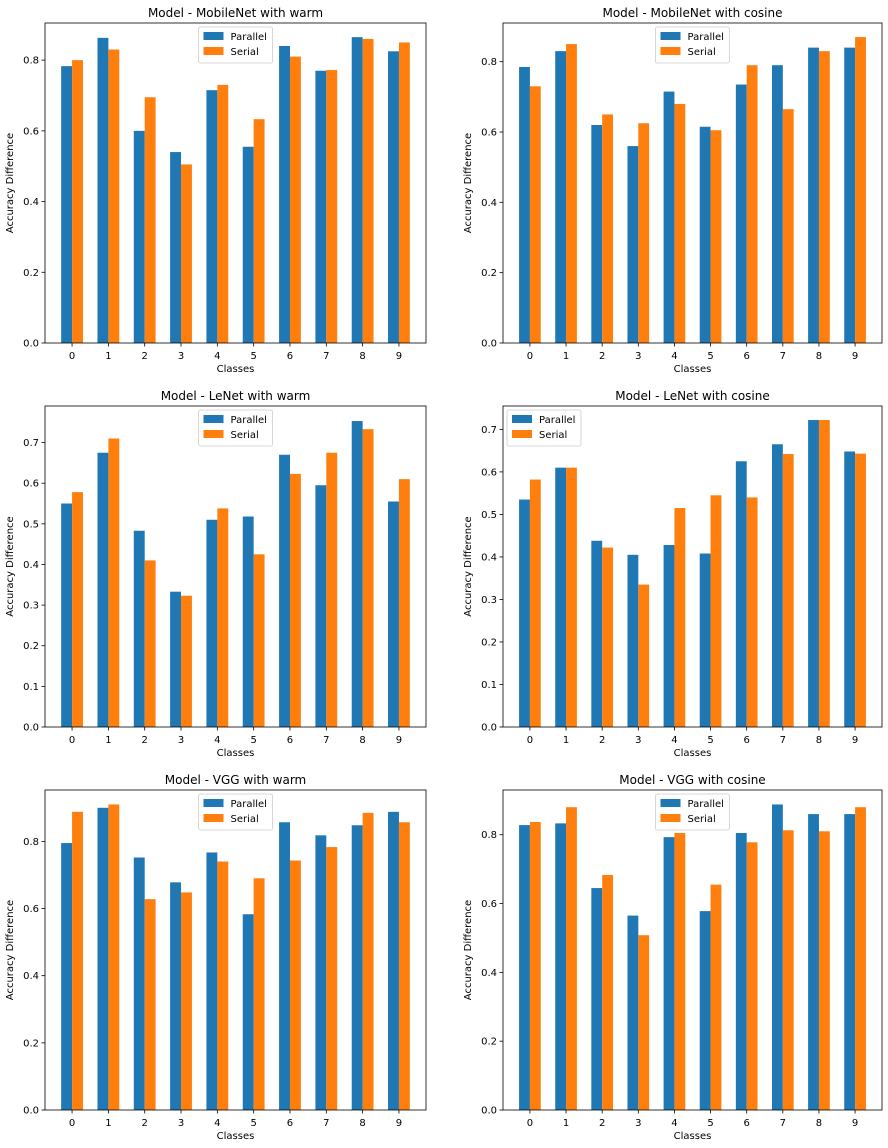 The height and width of the screenshot is (1148, 888). What do you see at coordinates (638, 740) in the screenshot?
I see `x-tick-label: 3` at bounding box center [638, 740].